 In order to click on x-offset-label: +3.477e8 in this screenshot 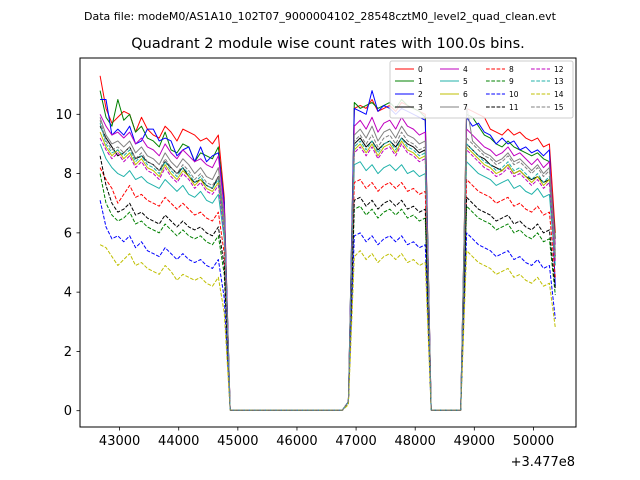, I will do `click(543, 462)`.